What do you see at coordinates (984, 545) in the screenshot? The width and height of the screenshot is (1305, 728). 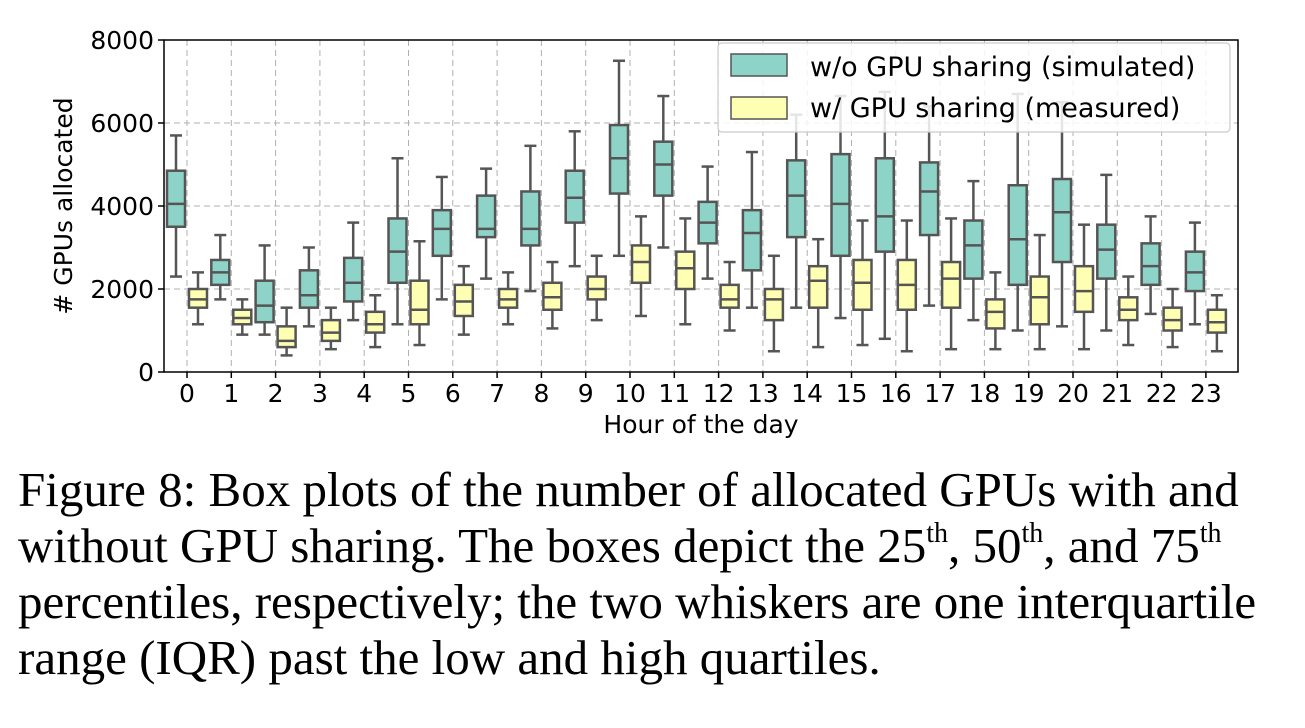 I see `caption-text-2: , 50` at bounding box center [984, 545].